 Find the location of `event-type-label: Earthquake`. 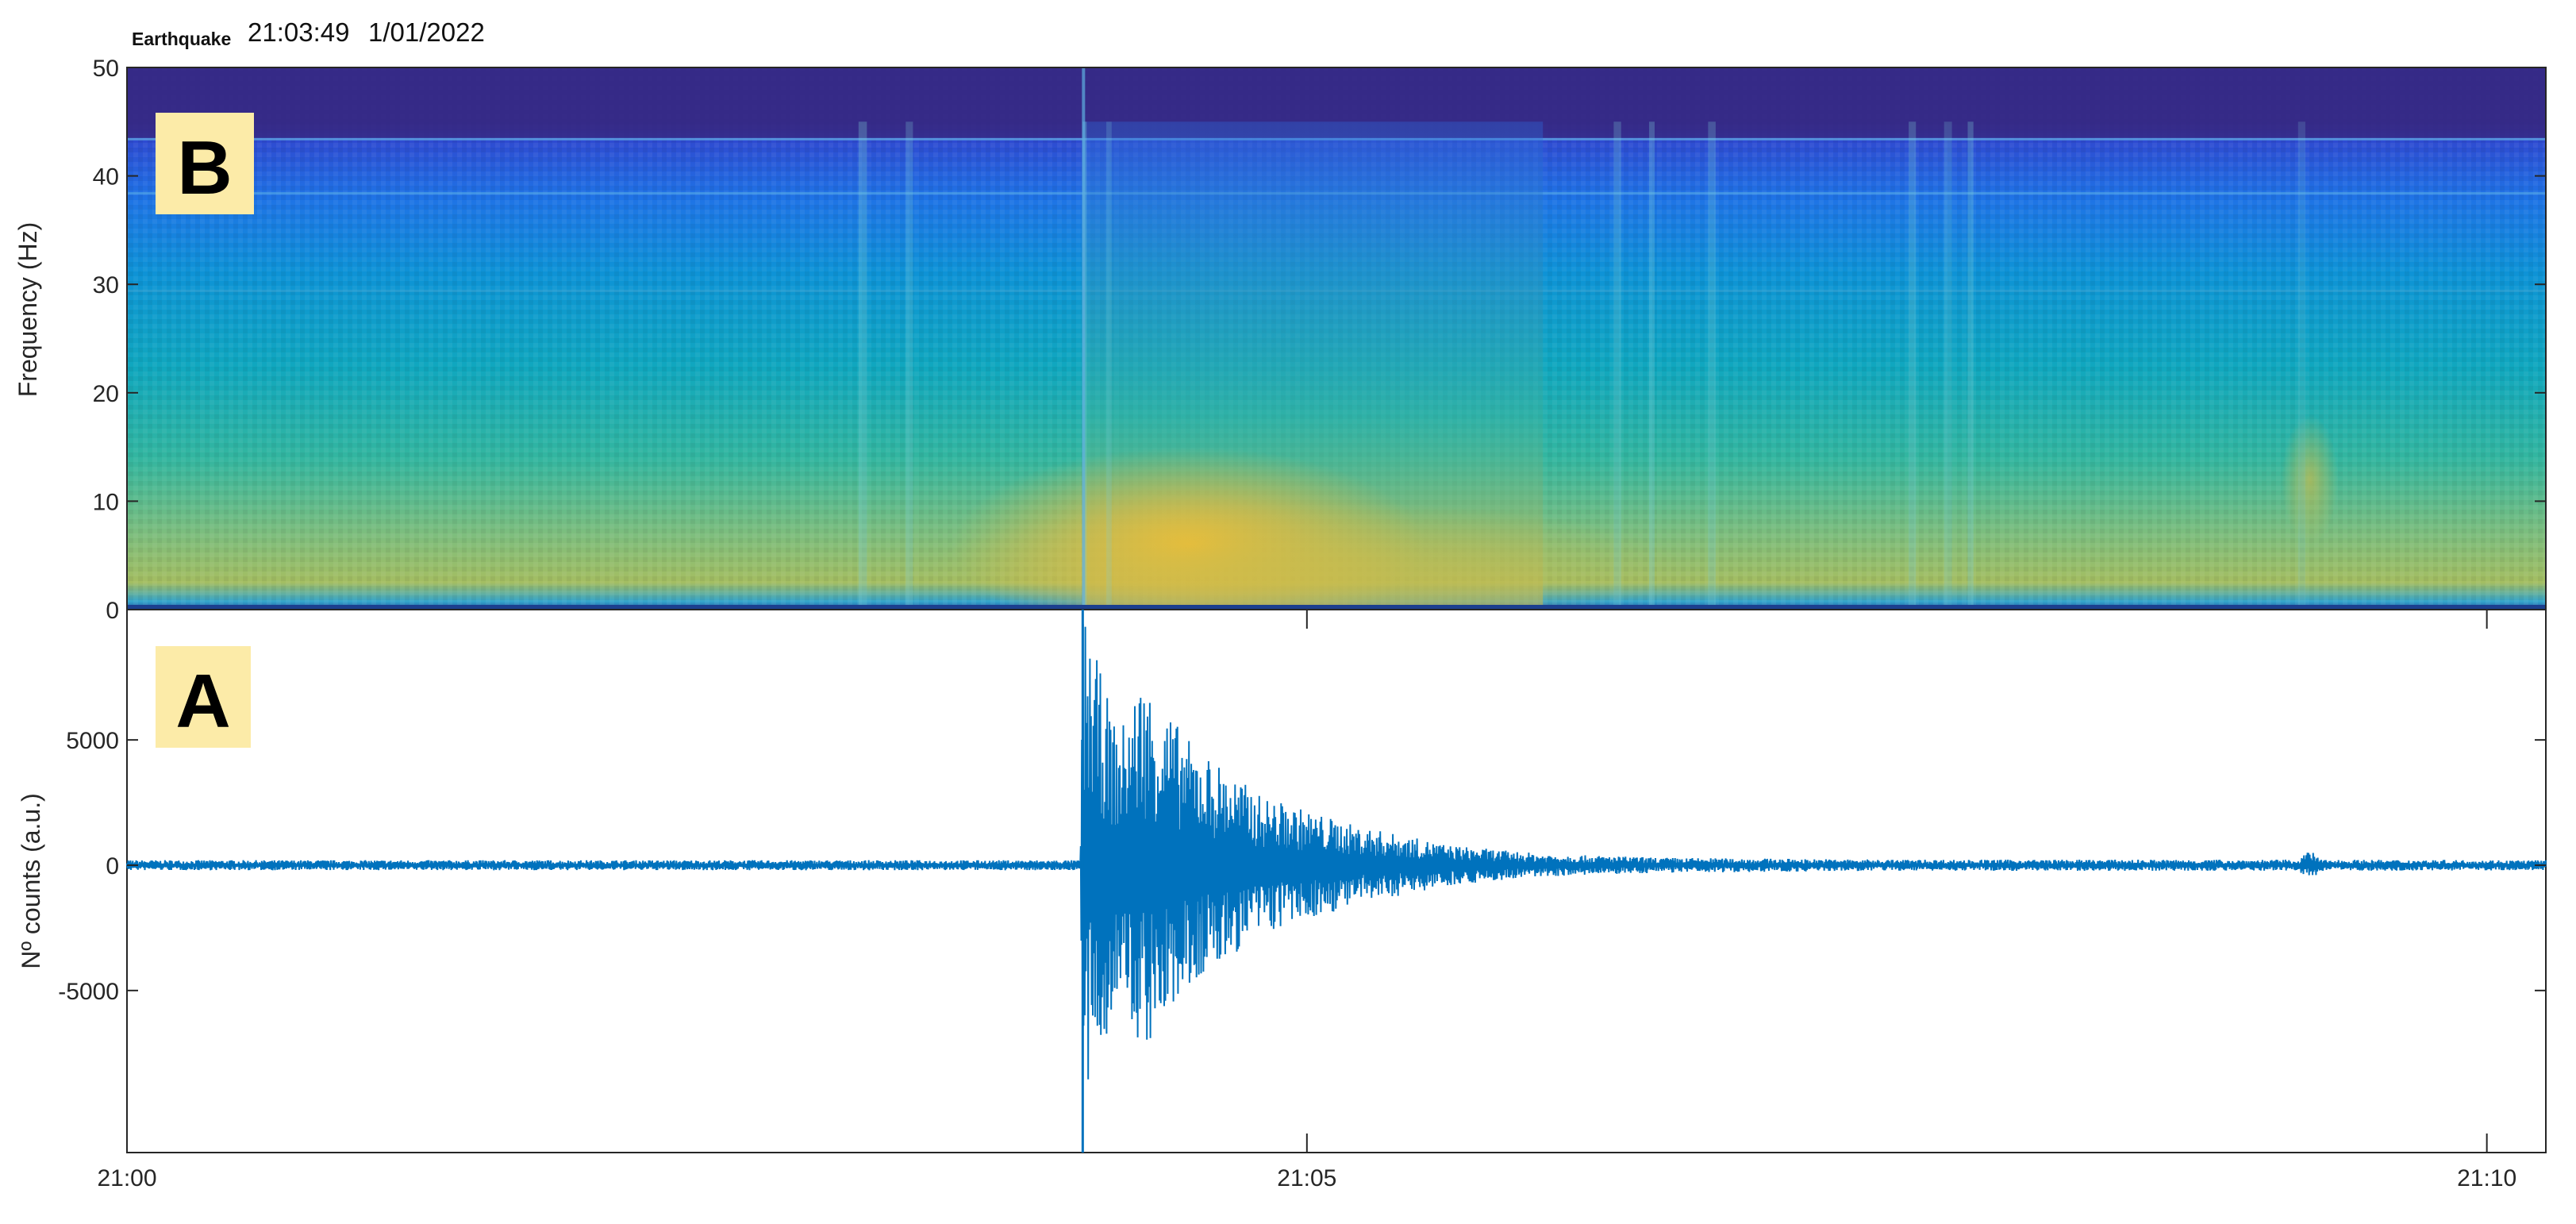

event-type-label: Earthquake is located at coordinates (182, 39).